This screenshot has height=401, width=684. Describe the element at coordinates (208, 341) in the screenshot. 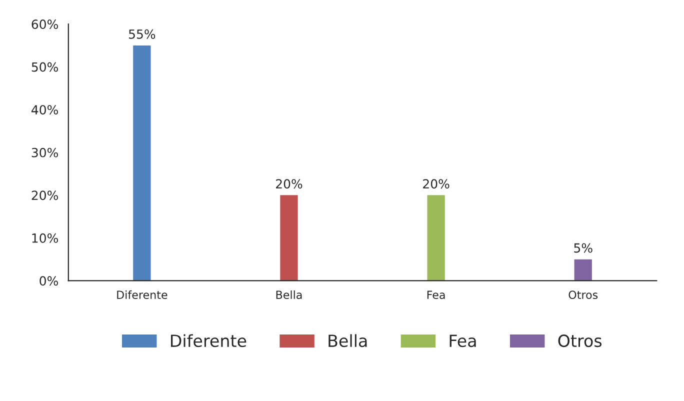

I see `legend-label: Diferente` at that location.